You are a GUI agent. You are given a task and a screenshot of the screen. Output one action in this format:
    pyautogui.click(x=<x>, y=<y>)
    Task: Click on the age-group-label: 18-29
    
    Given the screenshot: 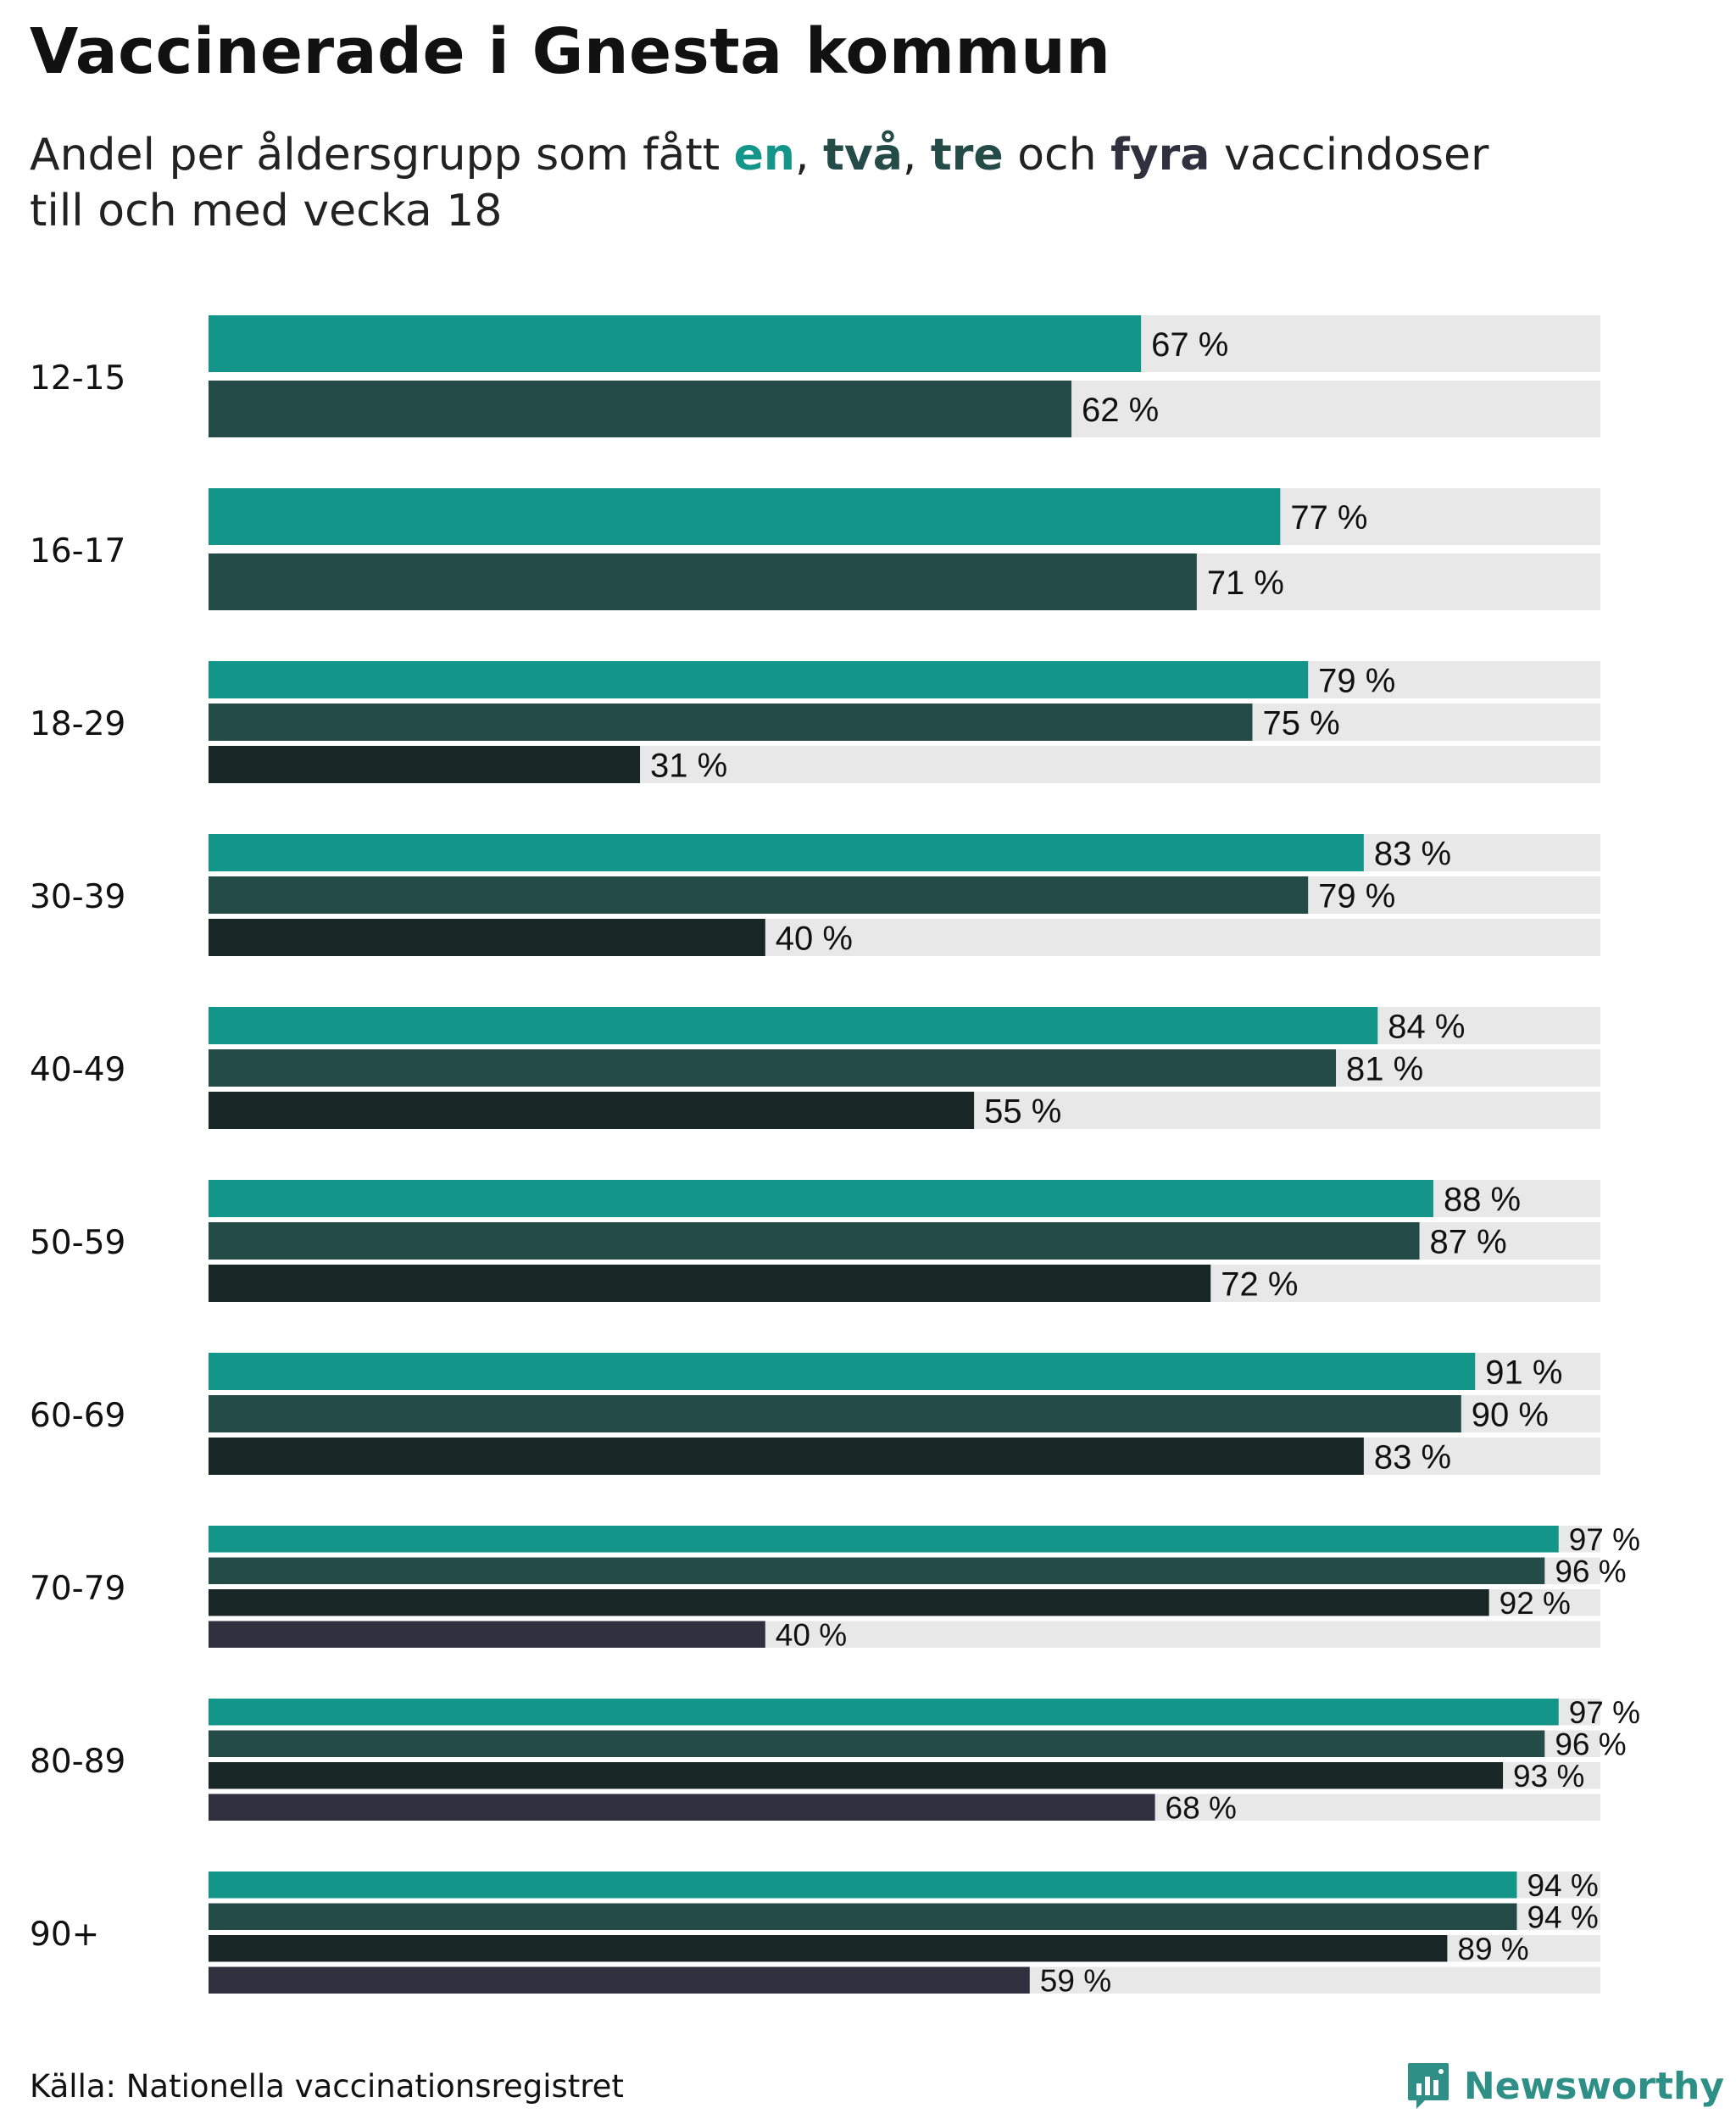 What is the action you would take?
    pyautogui.click(x=77, y=724)
    